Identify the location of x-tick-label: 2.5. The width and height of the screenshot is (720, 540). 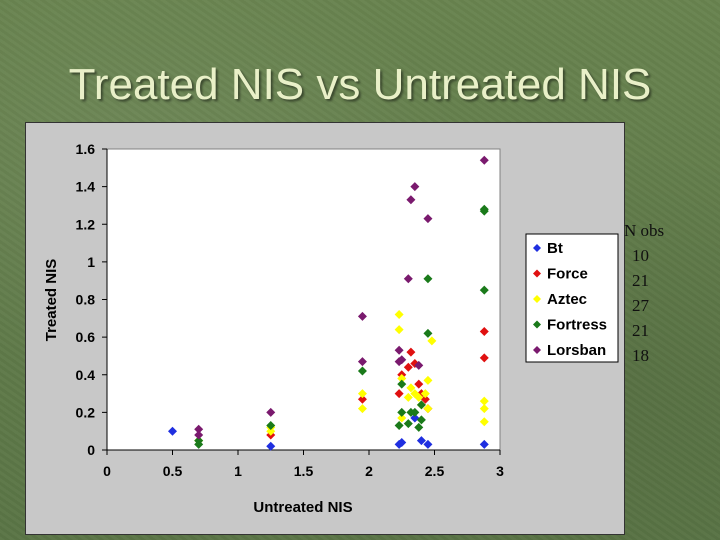
(435, 471).